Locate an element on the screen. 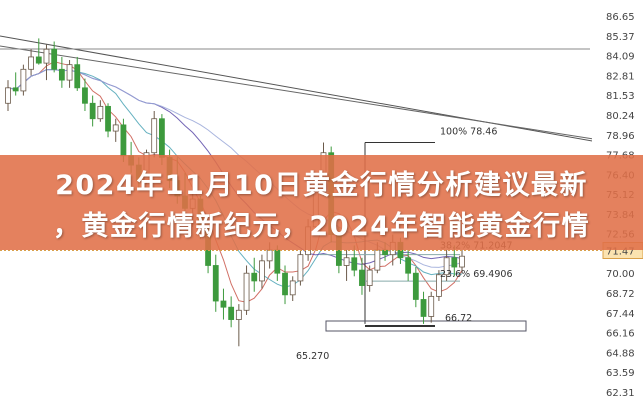 Image resolution: width=643 pixels, height=400 pixels. annotation-label: 23.6% 69.4906 is located at coordinates (476, 274).